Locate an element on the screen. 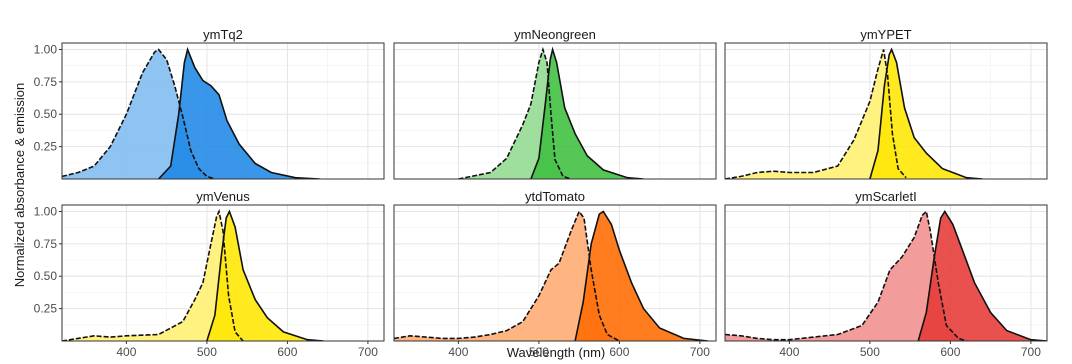 The image size is (1072, 364). facet-panel: ymScarletI 400 500 600 700 is located at coordinates (886, 274).